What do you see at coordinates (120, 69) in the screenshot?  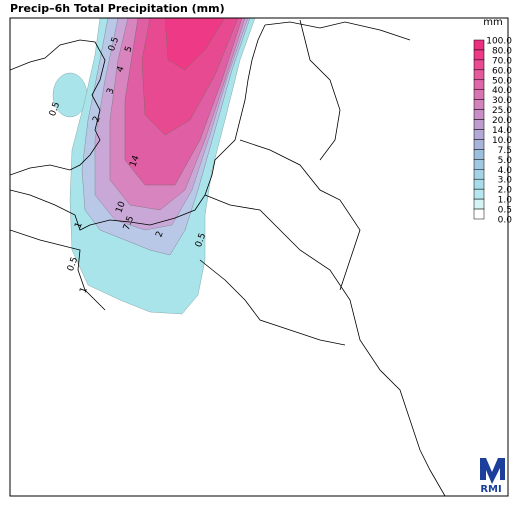 I see `contour-label: 4` at bounding box center [120, 69].